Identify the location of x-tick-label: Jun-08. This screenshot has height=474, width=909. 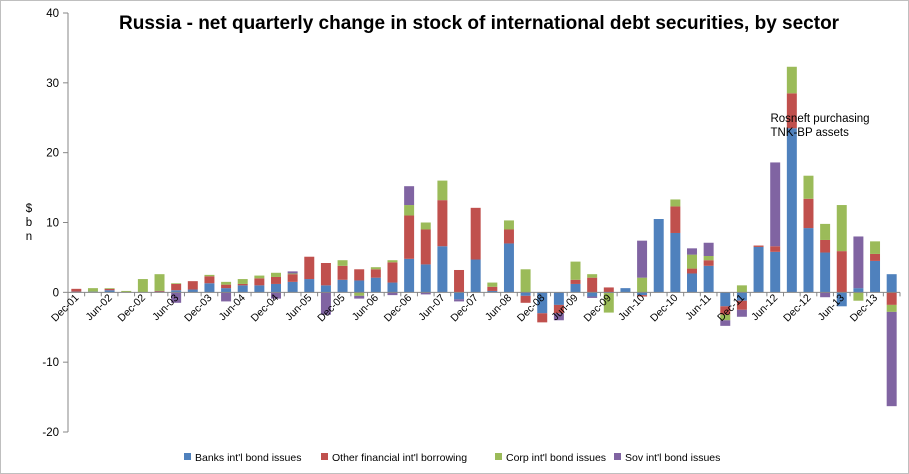
(498, 307).